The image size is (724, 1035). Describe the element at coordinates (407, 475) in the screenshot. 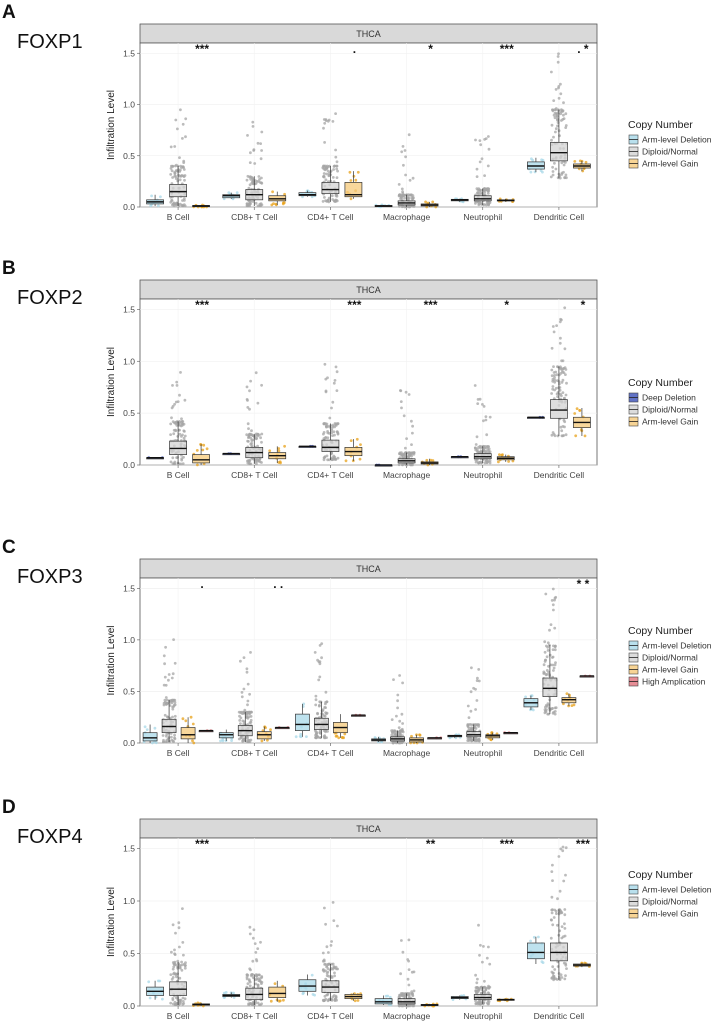

I see `x-tick-label: Macrophage` at that location.